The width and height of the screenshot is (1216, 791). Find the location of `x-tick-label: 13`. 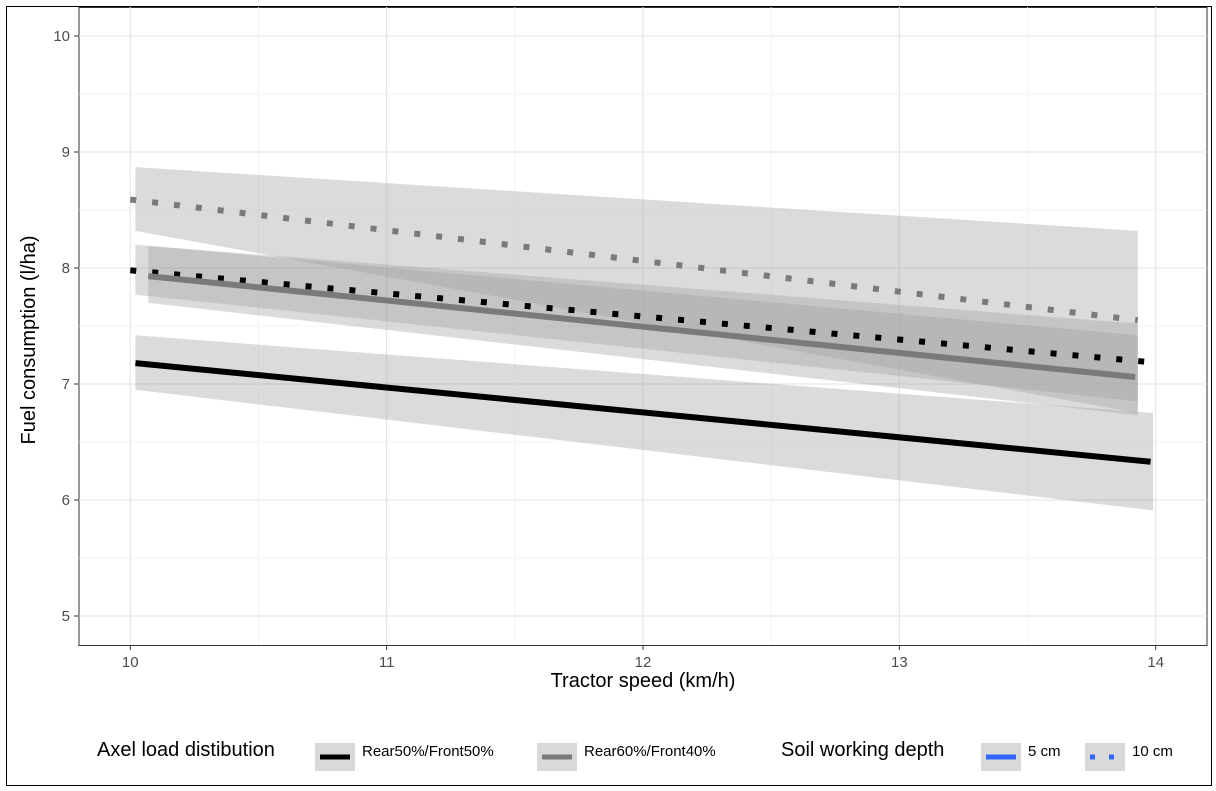

x-tick-label: 13 is located at coordinates (899, 662).